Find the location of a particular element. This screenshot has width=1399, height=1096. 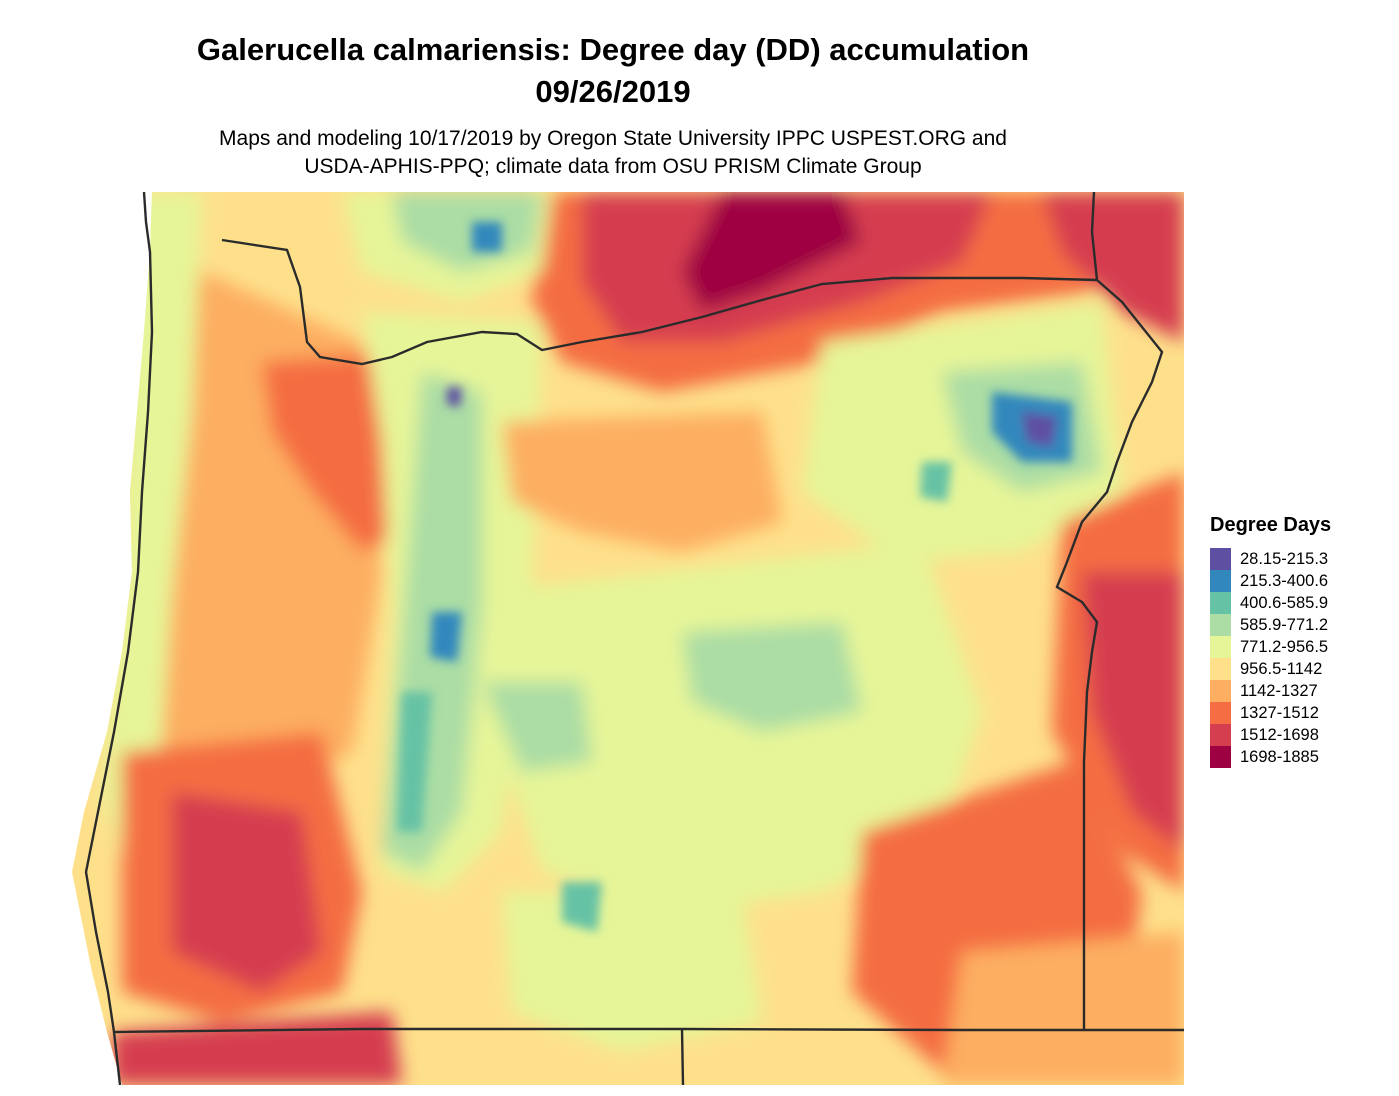

legend-label: 1698-1885 is located at coordinates (1279, 756).